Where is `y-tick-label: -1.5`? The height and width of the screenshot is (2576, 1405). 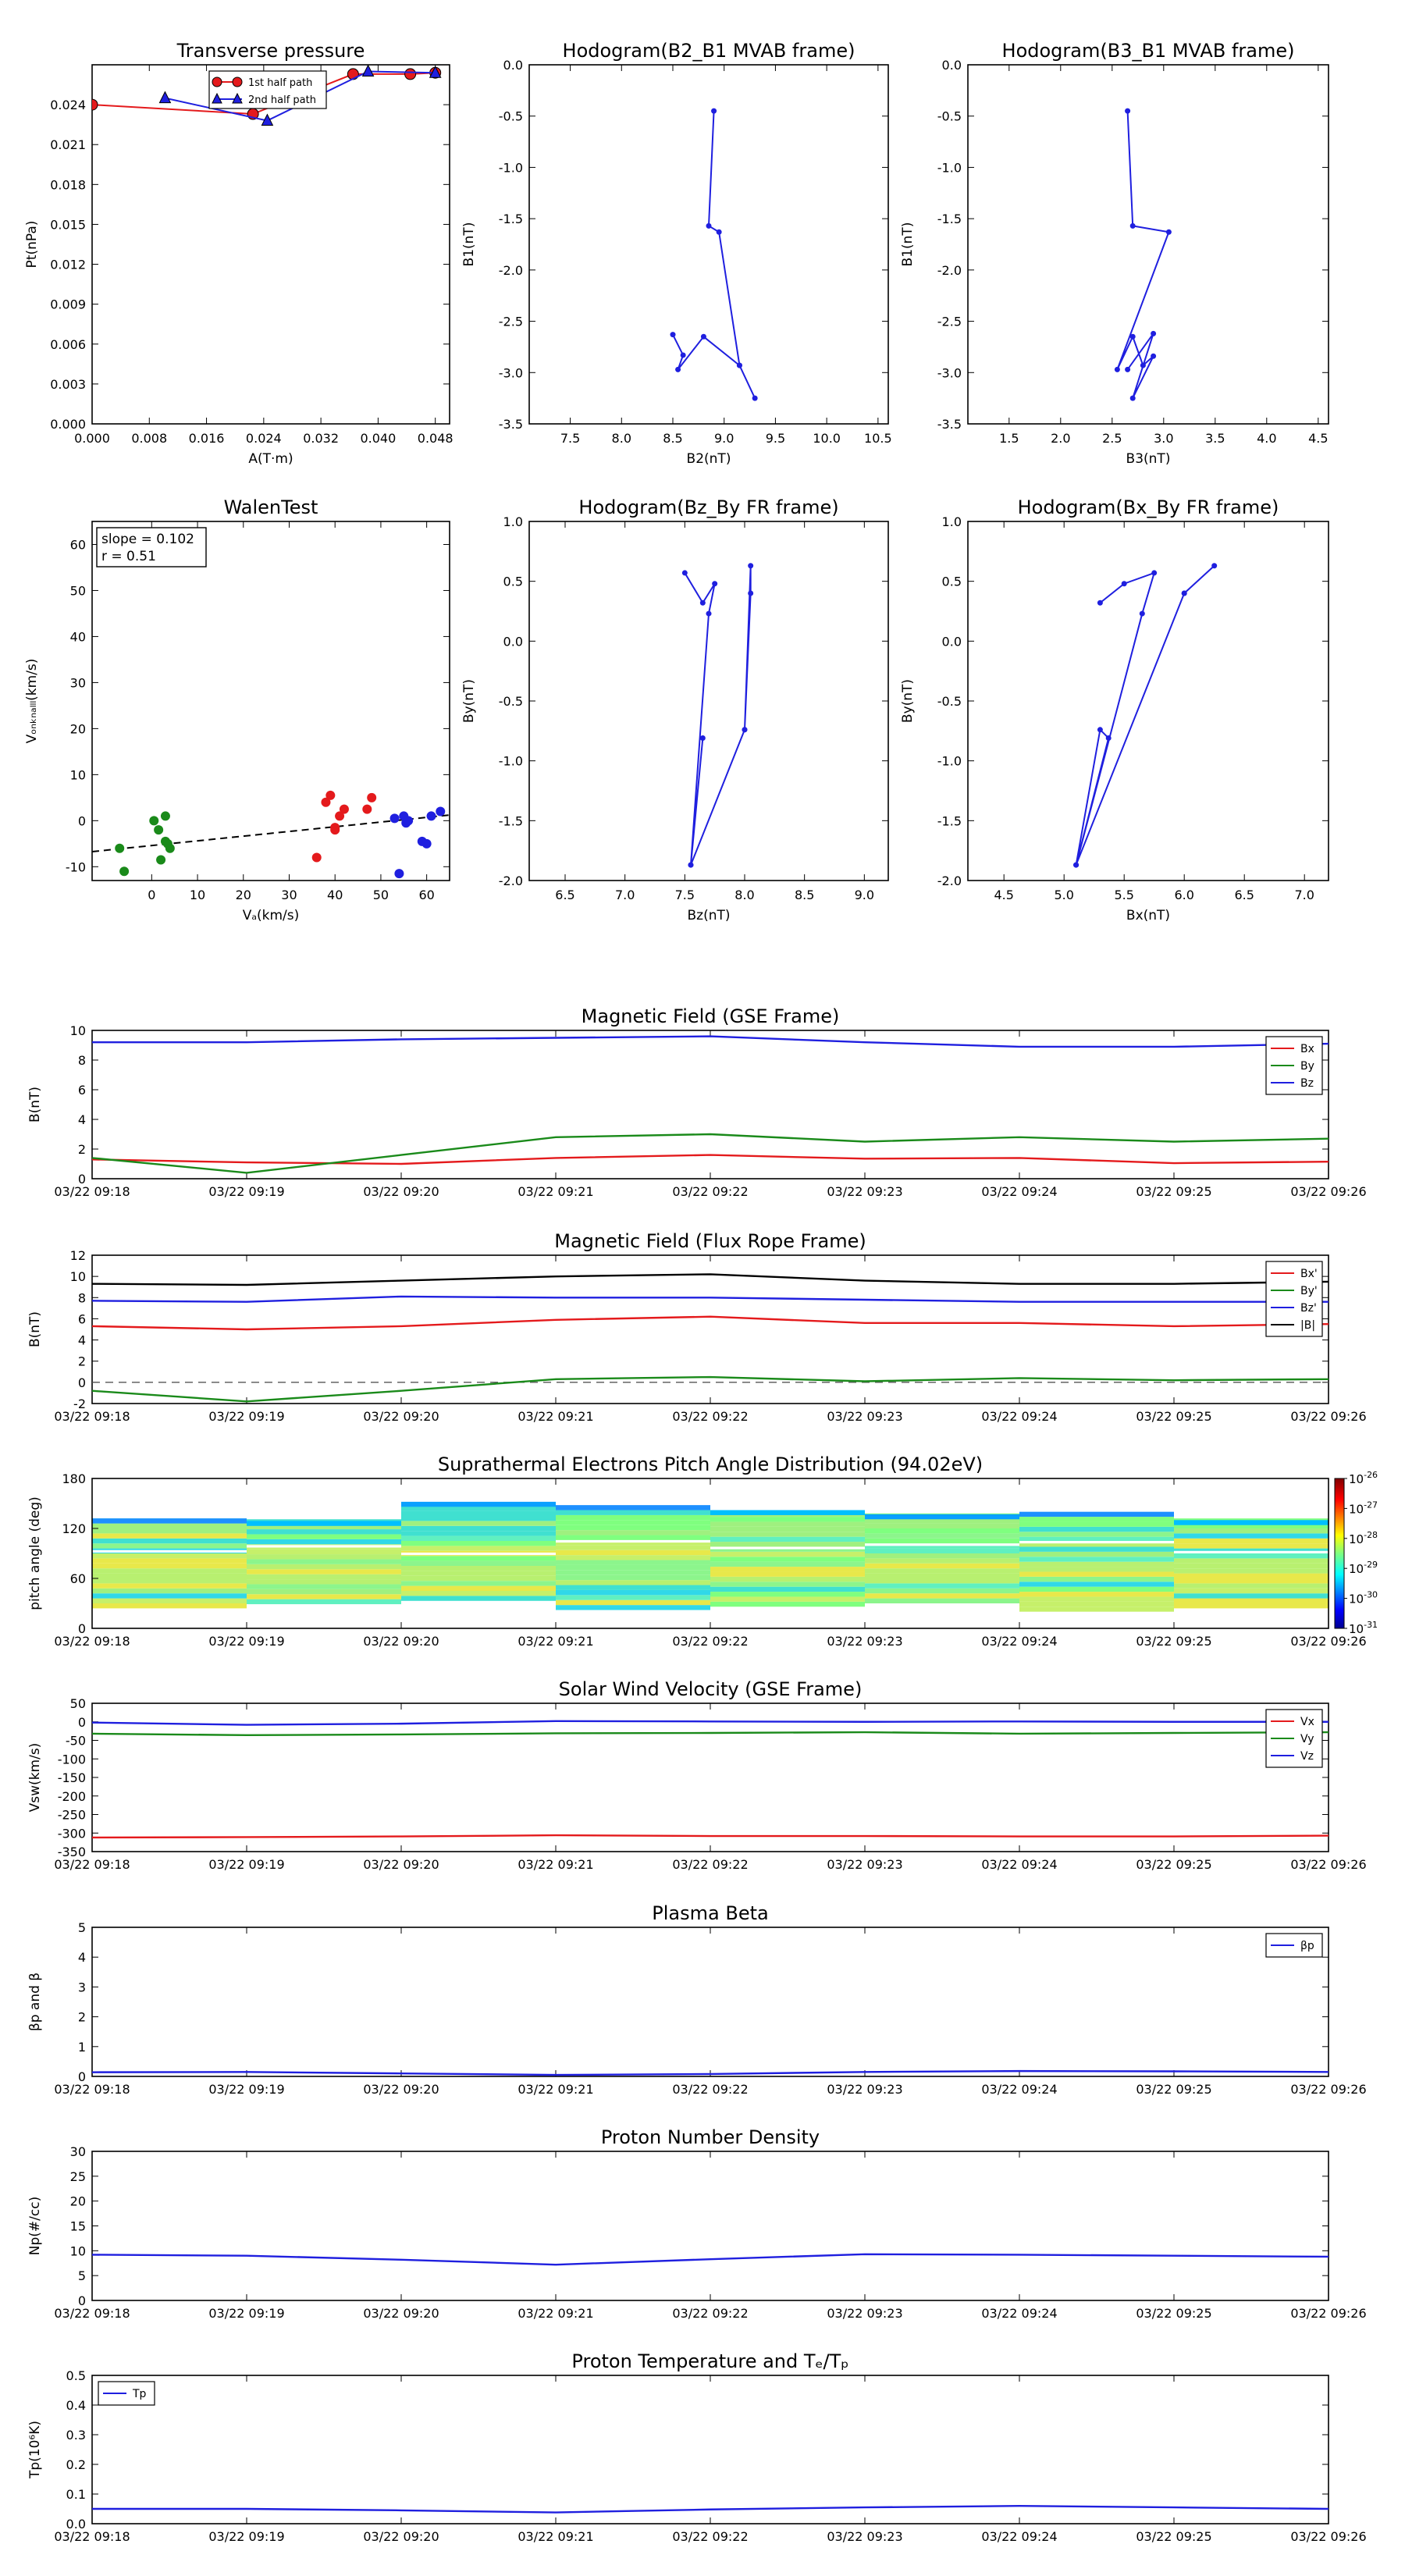 y-tick-label: -1.5 is located at coordinates (950, 219).